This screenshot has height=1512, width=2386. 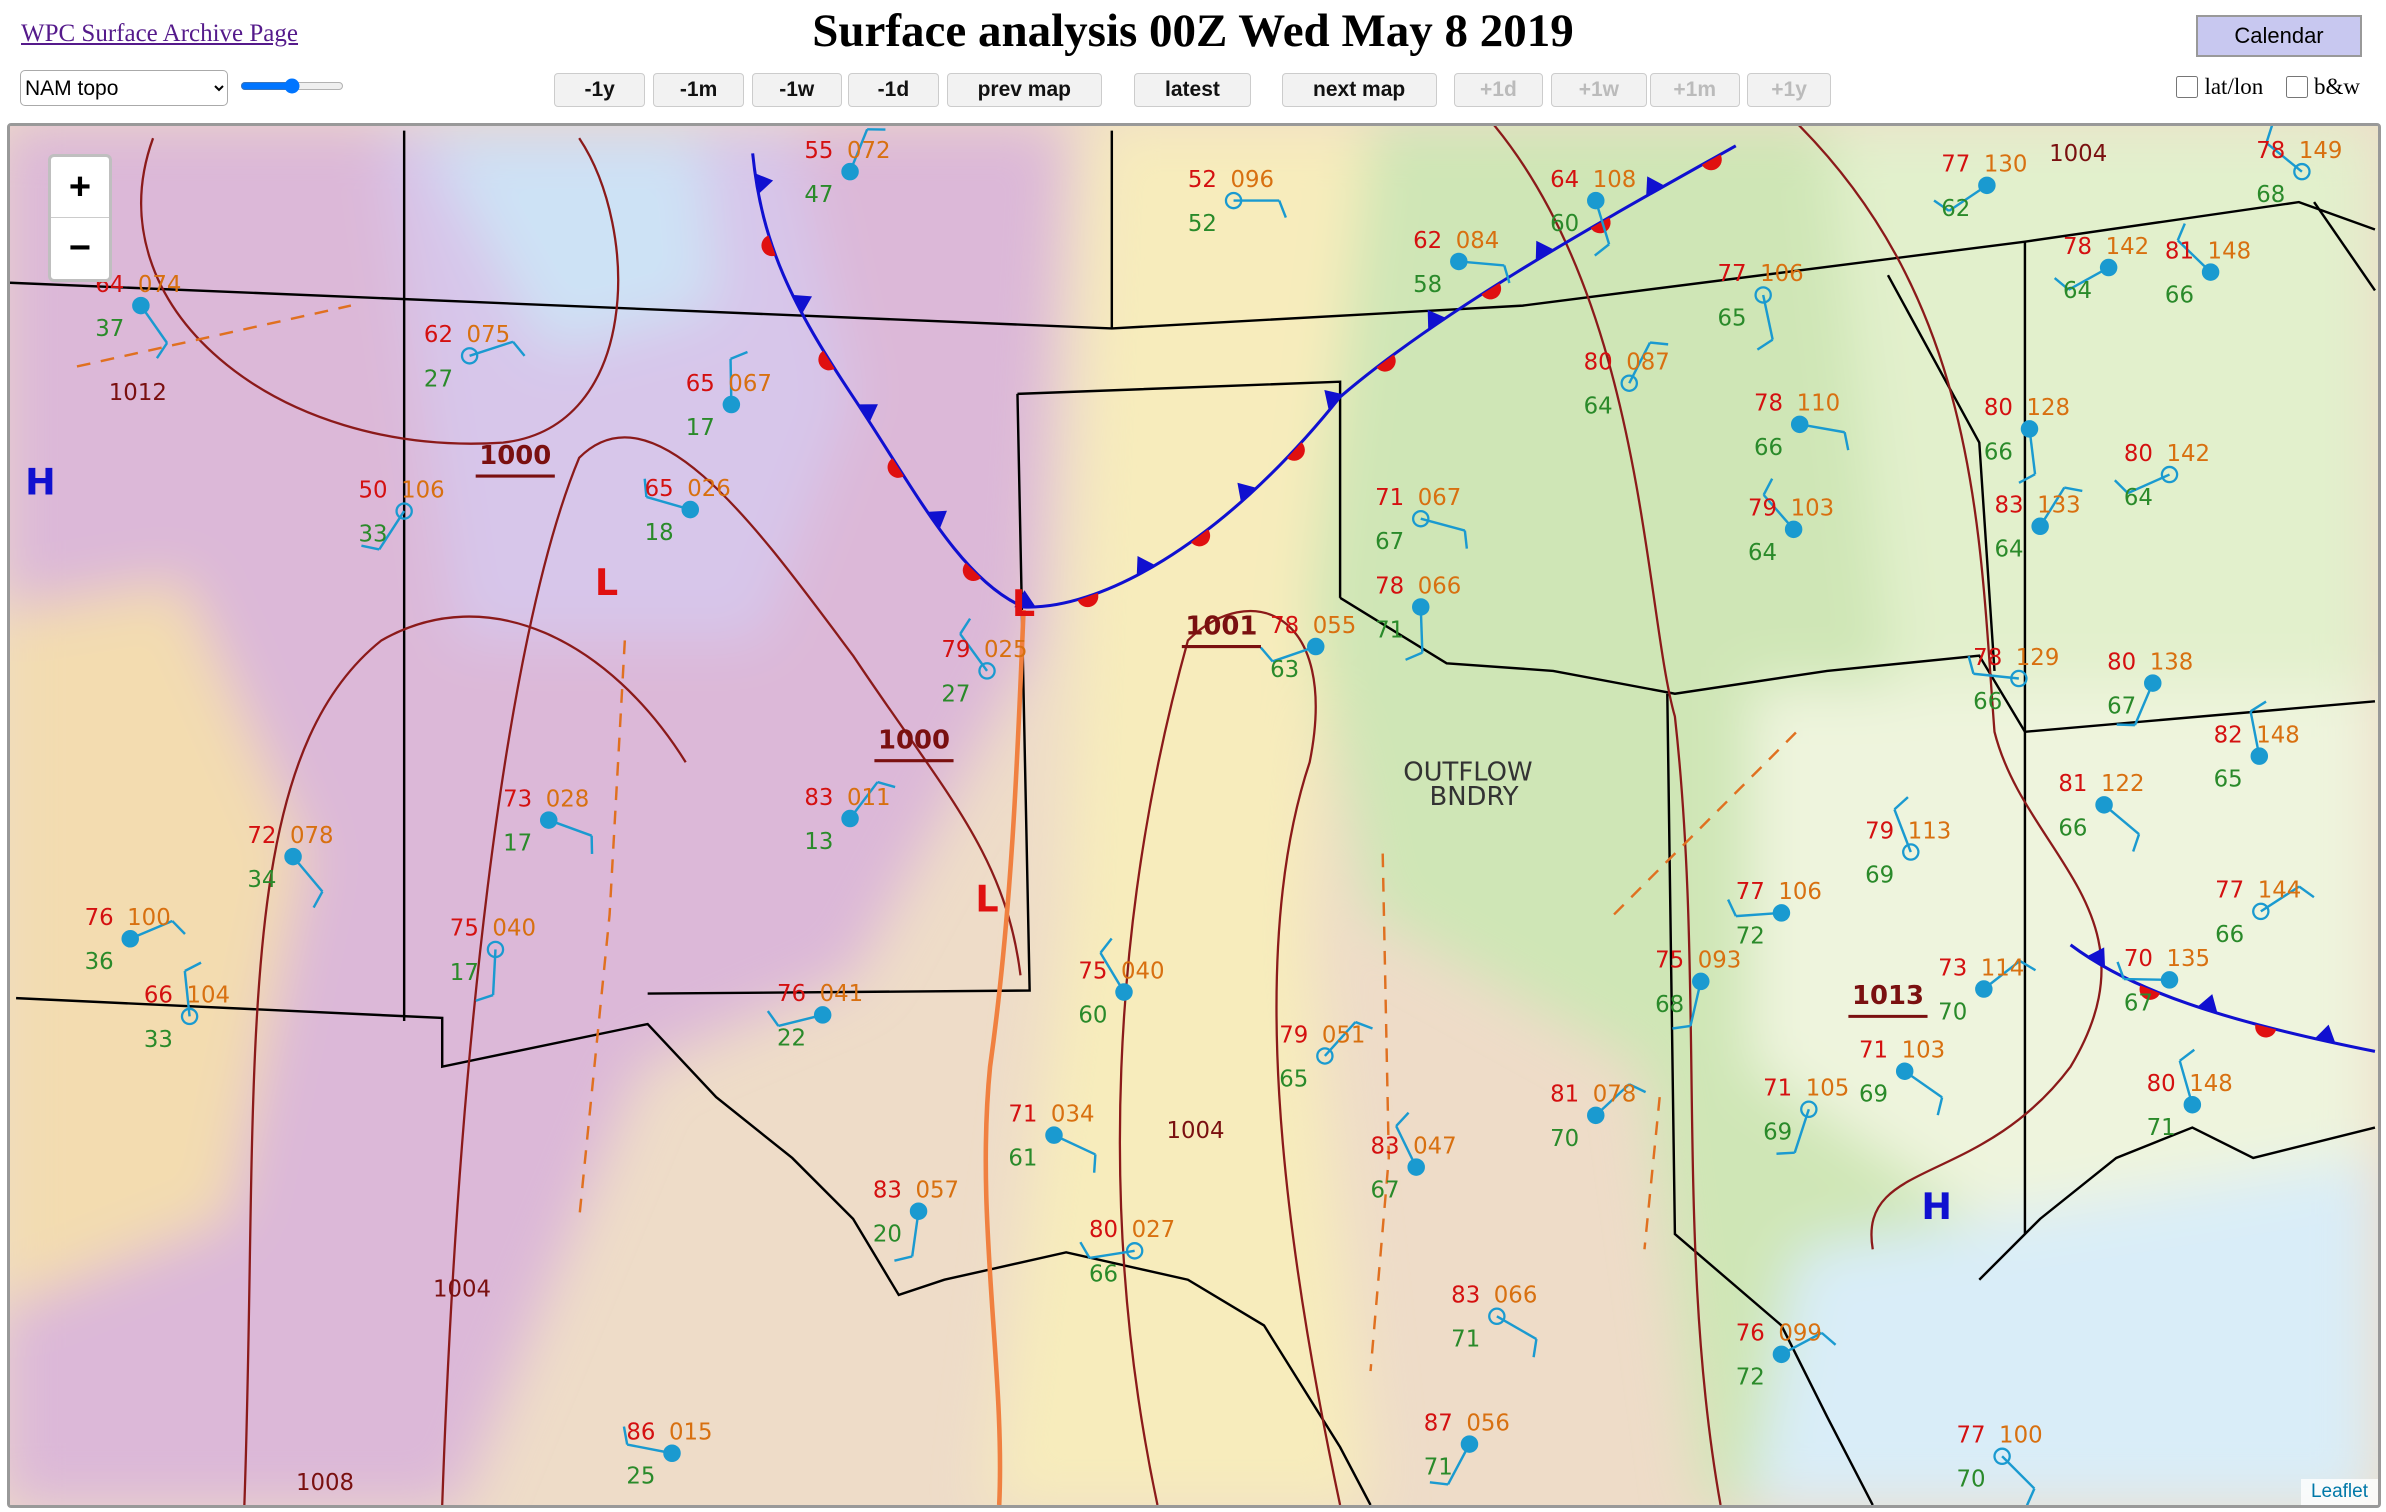 I want to click on temperature: 78, so click(x=2270, y=151).